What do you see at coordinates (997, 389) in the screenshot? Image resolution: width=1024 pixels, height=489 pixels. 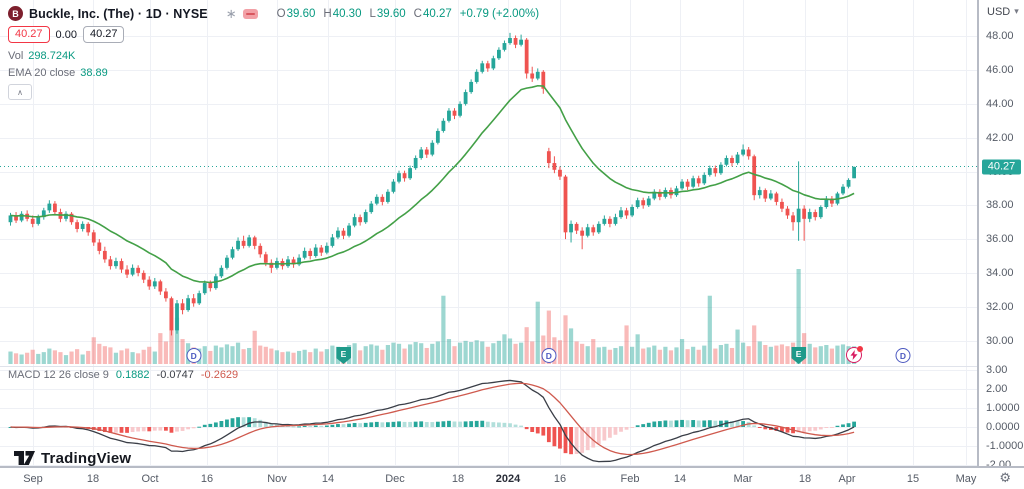 I see `macd-tick-label: 2.00` at bounding box center [997, 389].